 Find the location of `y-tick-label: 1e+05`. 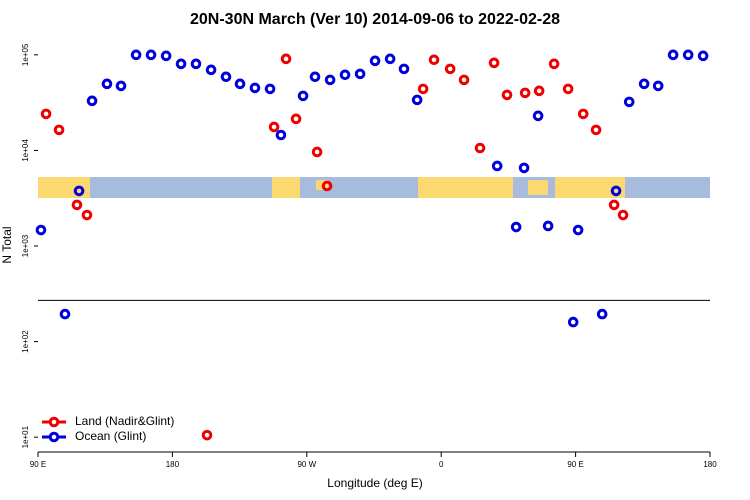

y-tick-label: 1e+05 is located at coordinates (25, 54).